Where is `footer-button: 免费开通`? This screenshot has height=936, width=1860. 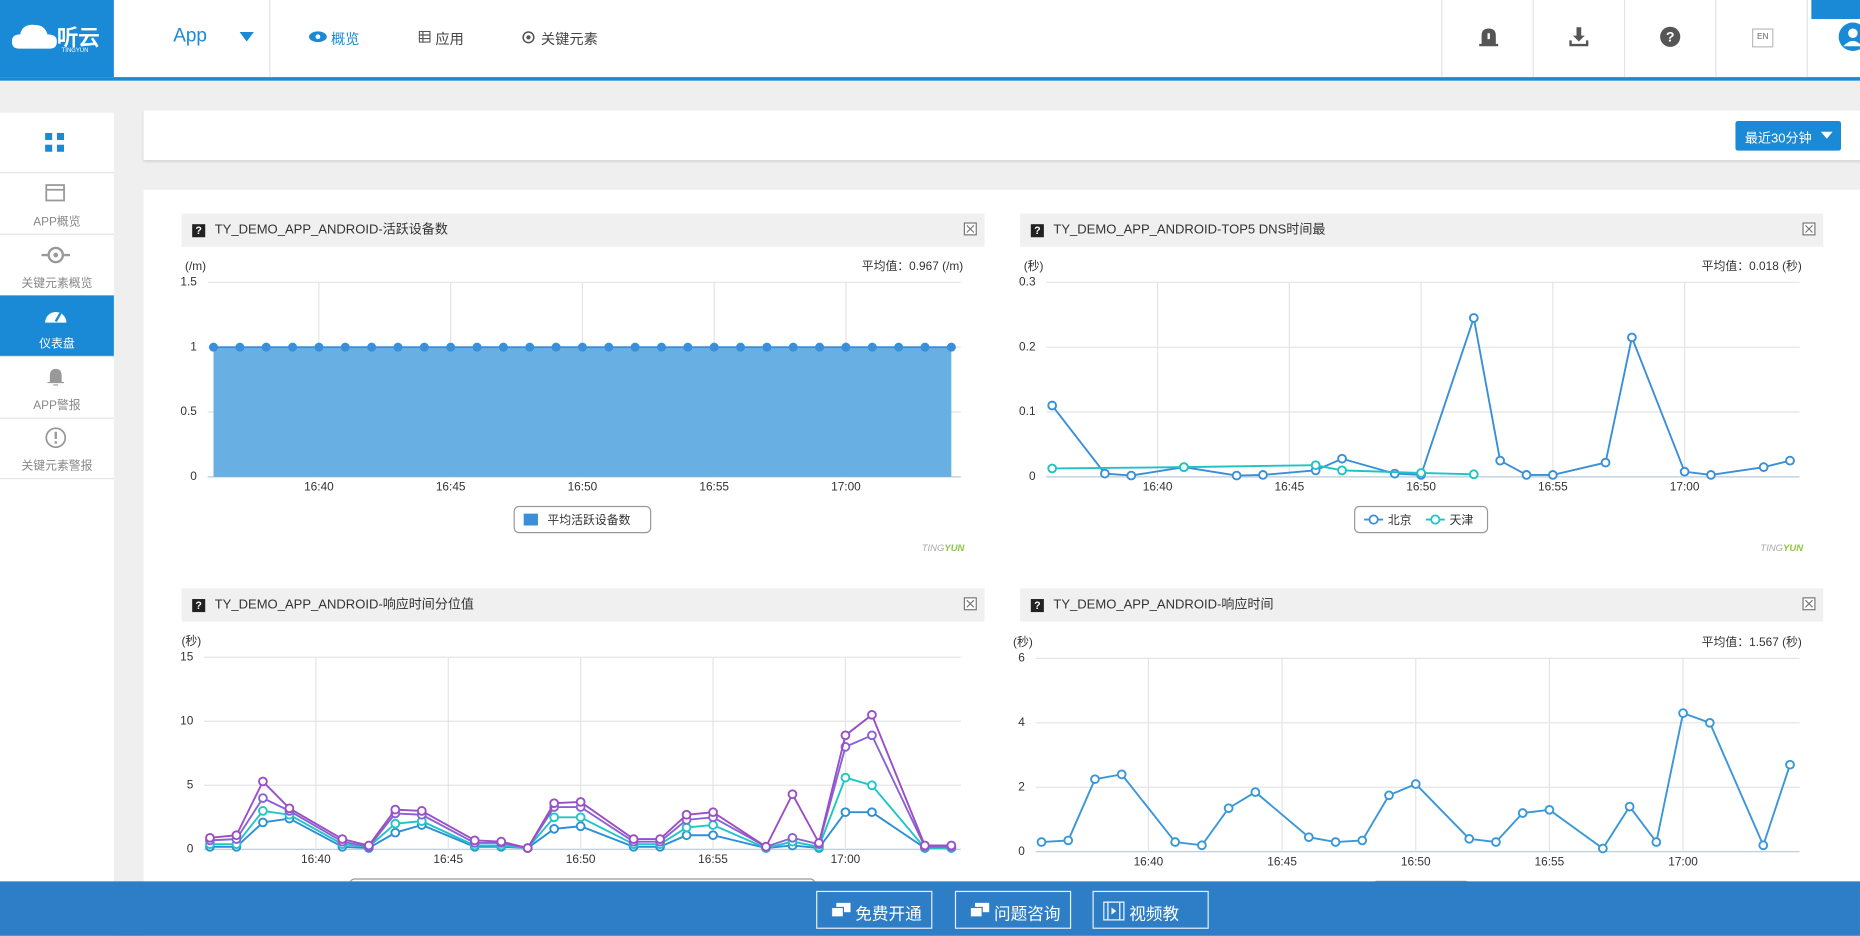
footer-button: 免费开通 is located at coordinates (874, 909).